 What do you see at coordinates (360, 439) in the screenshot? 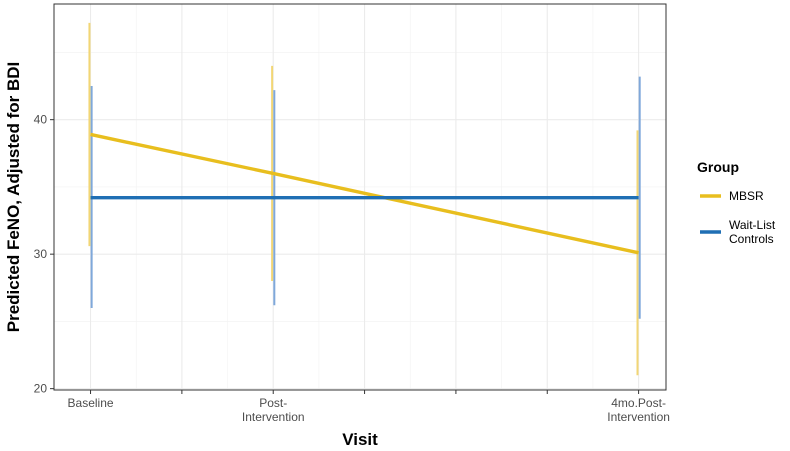
I see `x-axis-title: Visit` at bounding box center [360, 439].